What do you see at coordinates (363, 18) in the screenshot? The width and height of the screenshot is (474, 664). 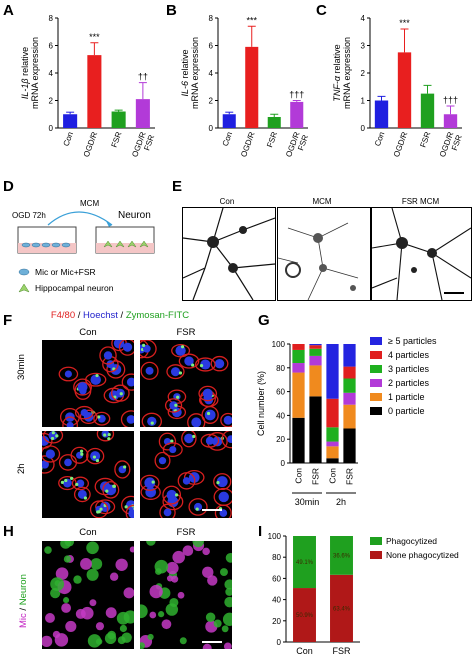 I see `c-y-tick-label: 4` at bounding box center [363, 18].